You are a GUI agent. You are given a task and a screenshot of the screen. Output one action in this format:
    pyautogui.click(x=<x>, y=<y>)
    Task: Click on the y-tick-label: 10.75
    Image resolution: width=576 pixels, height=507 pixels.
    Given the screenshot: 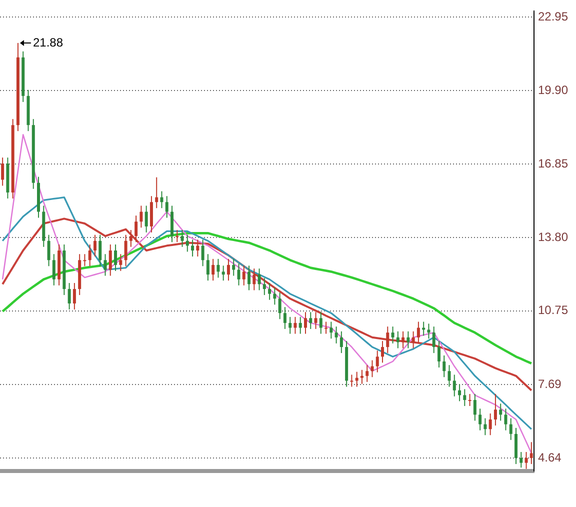 What is the action you would take?
    pyautogui.click(x=553, y=310)
    